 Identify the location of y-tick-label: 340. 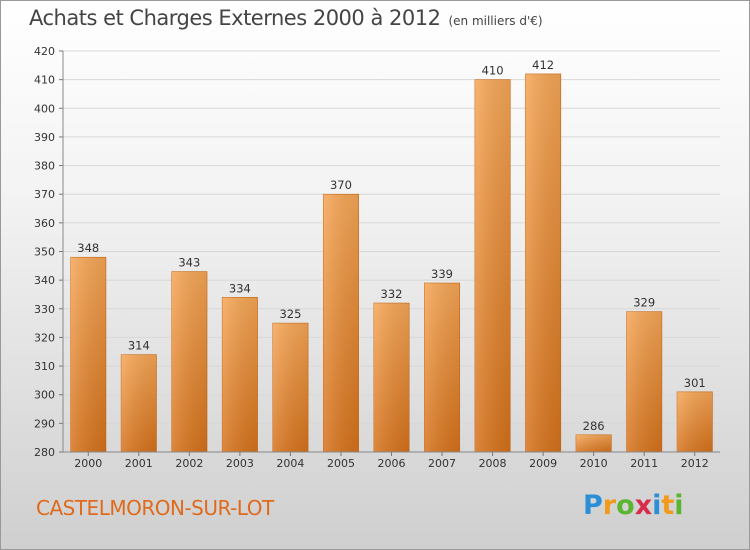
(44, 280).